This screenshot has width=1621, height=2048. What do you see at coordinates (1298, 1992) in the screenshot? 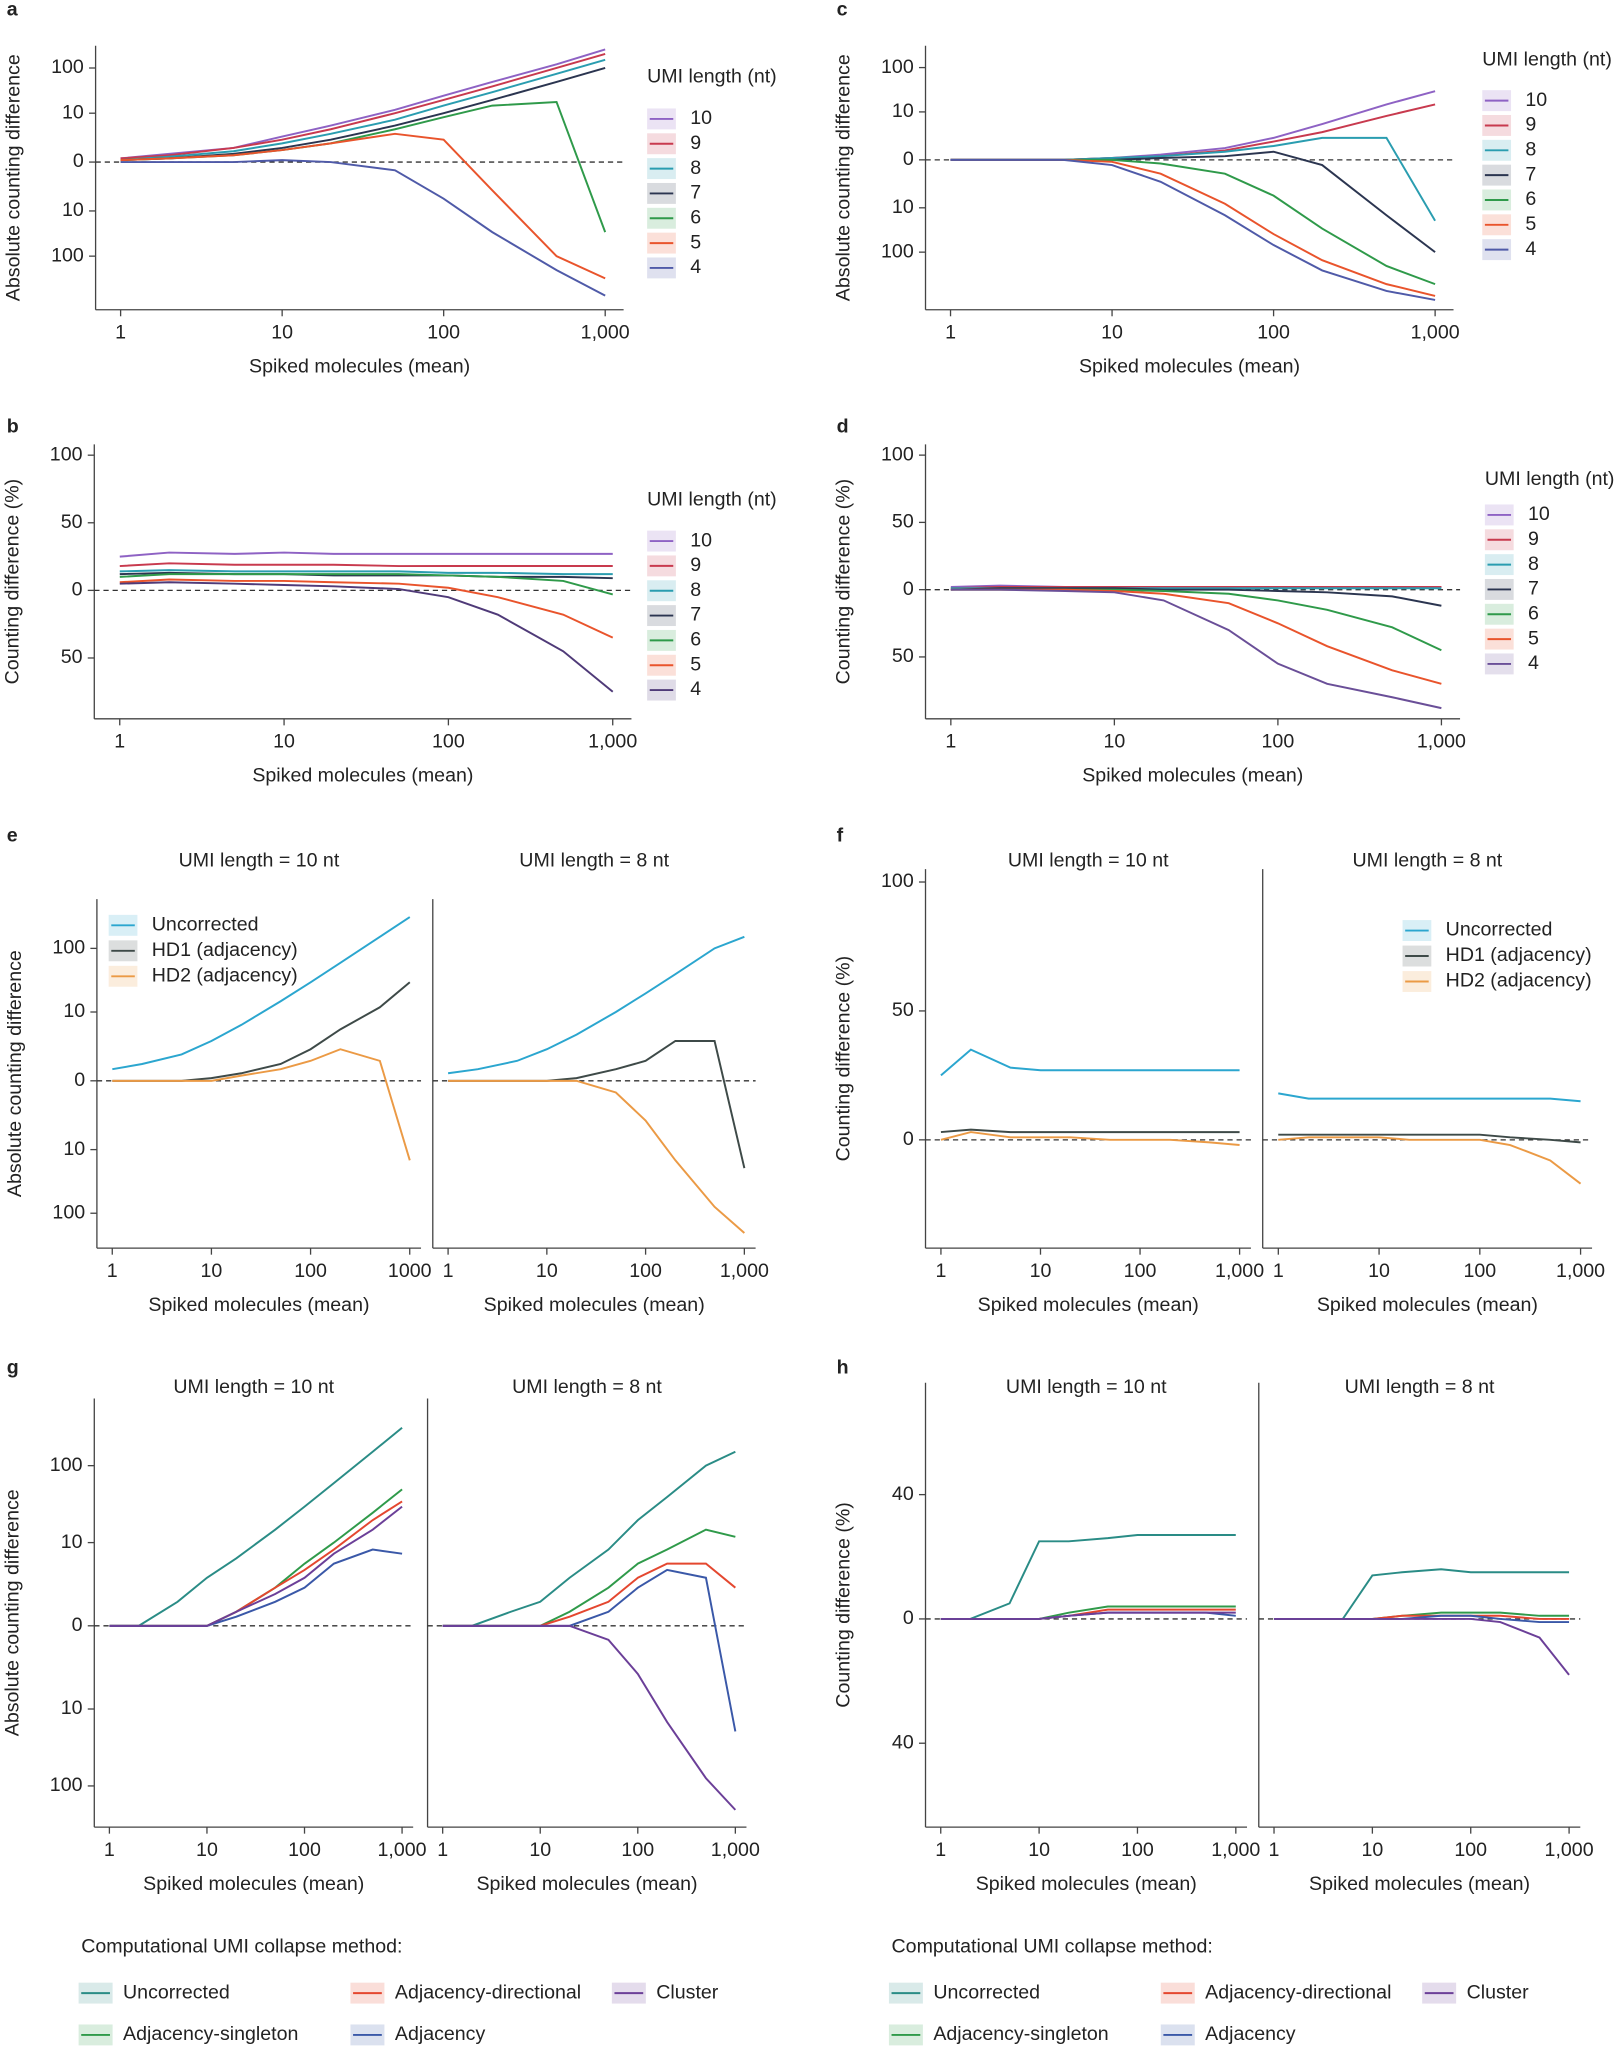
I see `legend-label: Adjacency-directional` at bounding box center [1298, 1992].